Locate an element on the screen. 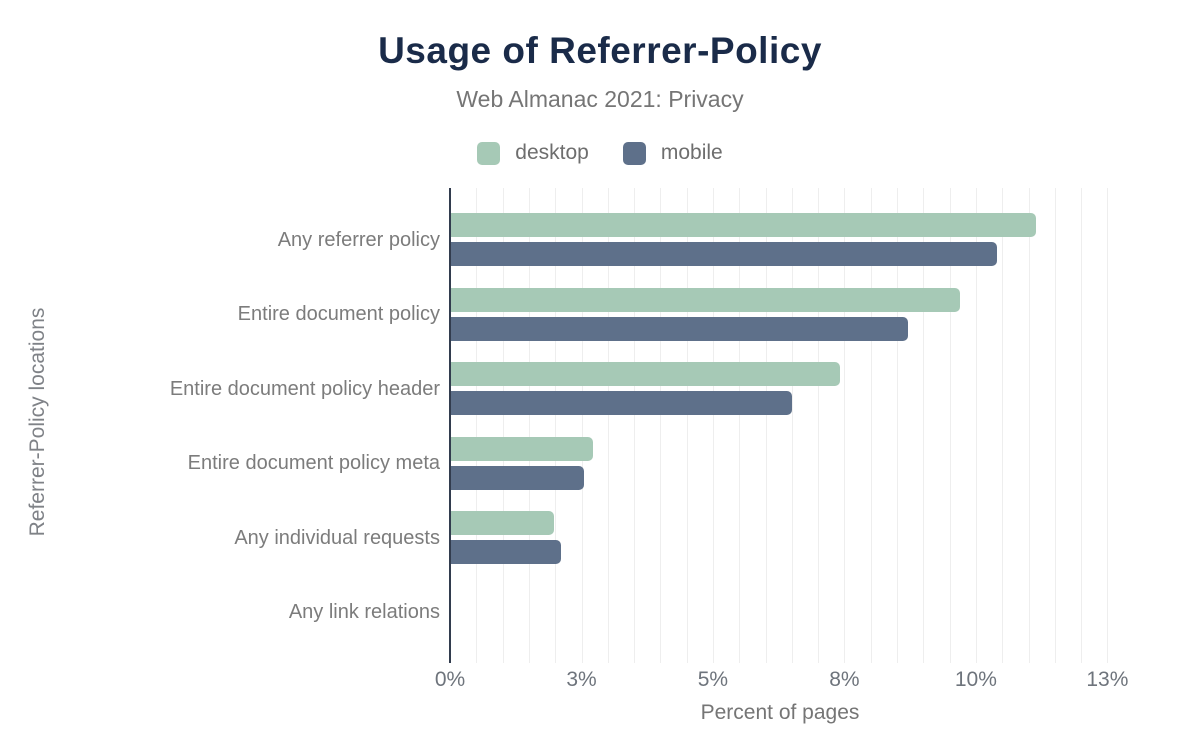 This screenshot has height=742, width=1200. x-tick-label: 8% is located at coordinates (844, 679).